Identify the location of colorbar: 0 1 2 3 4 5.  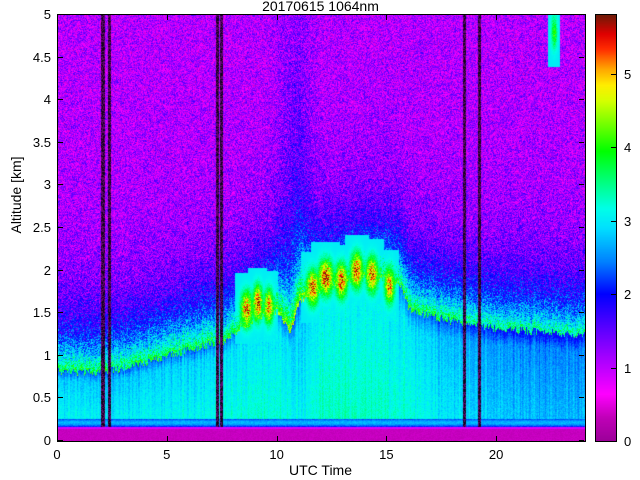
(613, 231).